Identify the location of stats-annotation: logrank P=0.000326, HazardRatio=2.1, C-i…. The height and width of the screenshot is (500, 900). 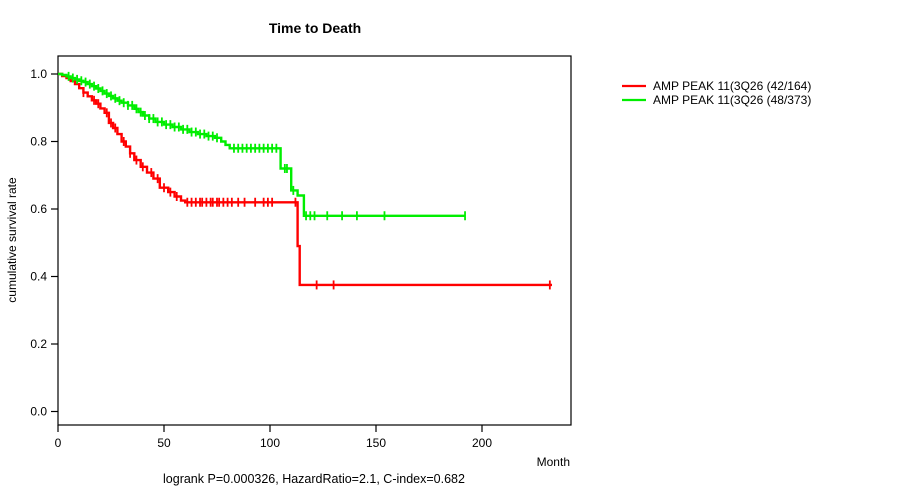
(314, 479).